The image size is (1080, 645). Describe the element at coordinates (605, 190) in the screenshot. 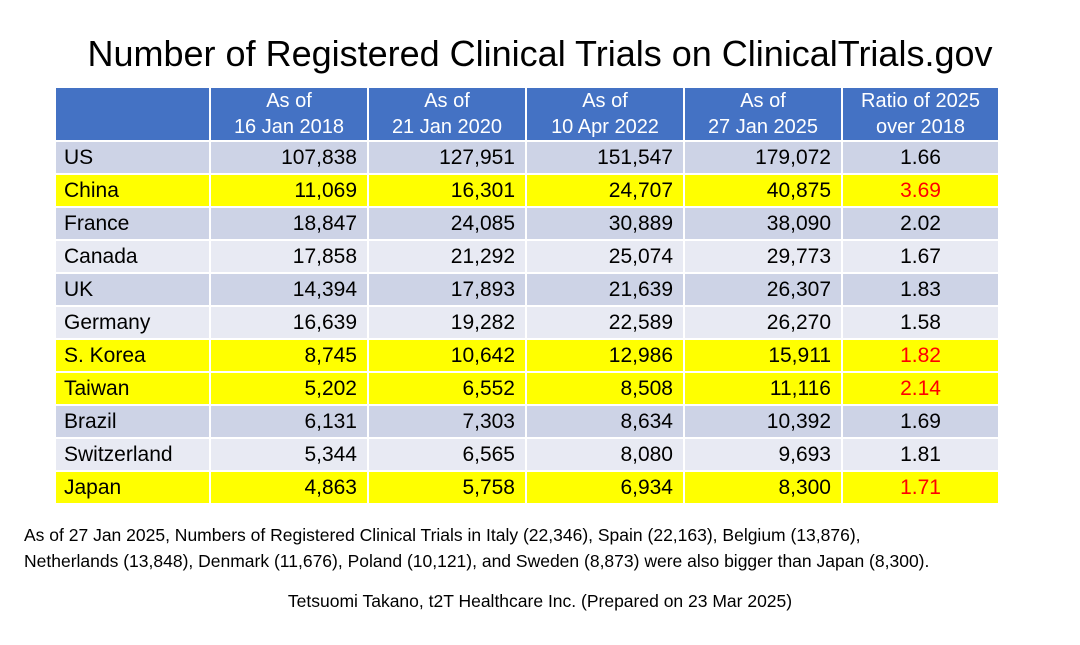

I see `value-cell: 24,707` at that location.